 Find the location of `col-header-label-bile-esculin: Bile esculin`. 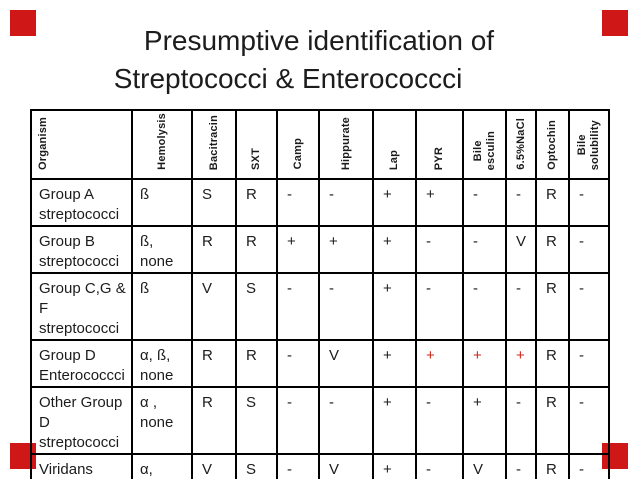

col-header-label-bile-esculin: Bile esculin is located at coordinates (484, 150).